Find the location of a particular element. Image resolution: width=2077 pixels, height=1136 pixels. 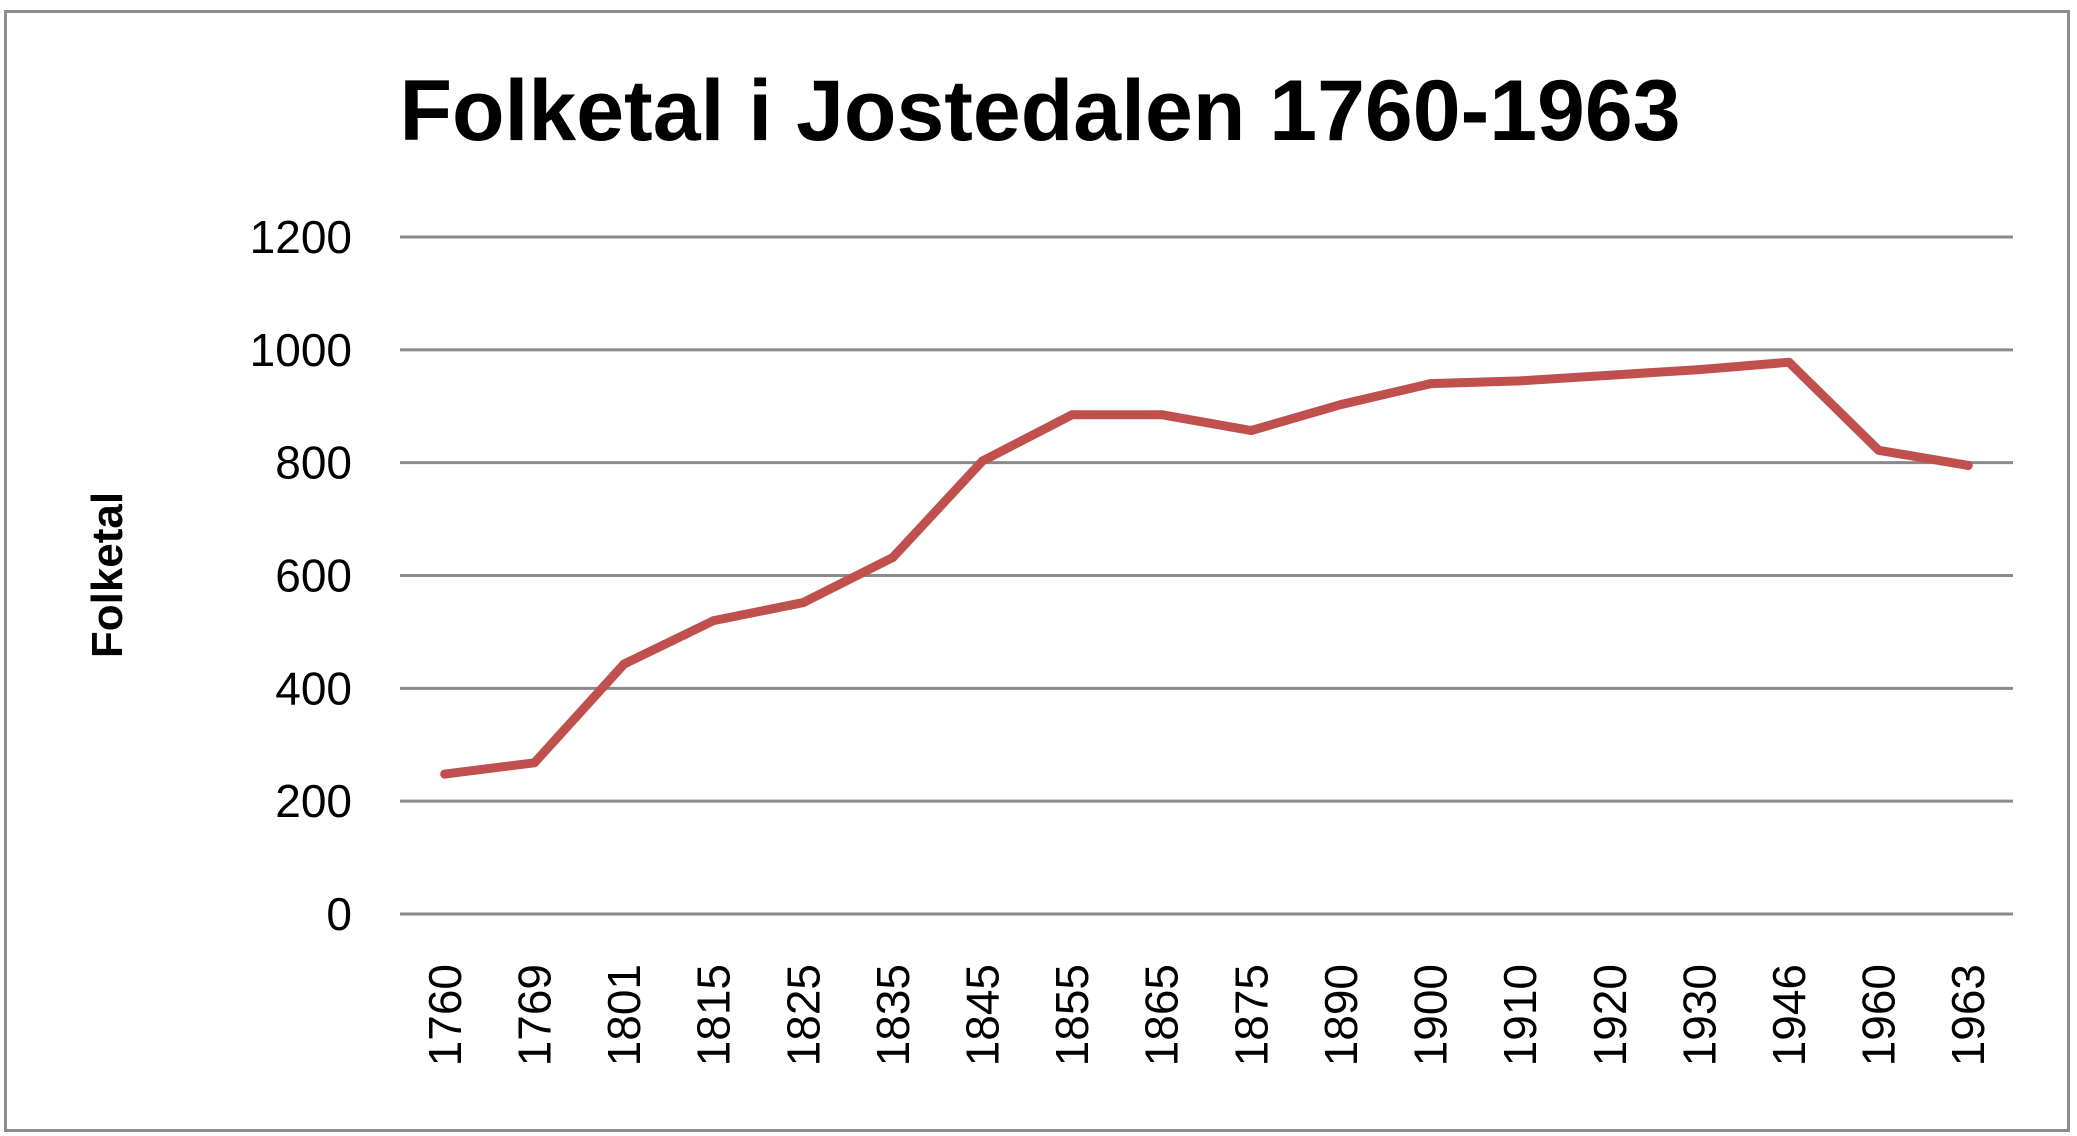

x-tick-label: 1890 is located at coordinates (1341, 1015).